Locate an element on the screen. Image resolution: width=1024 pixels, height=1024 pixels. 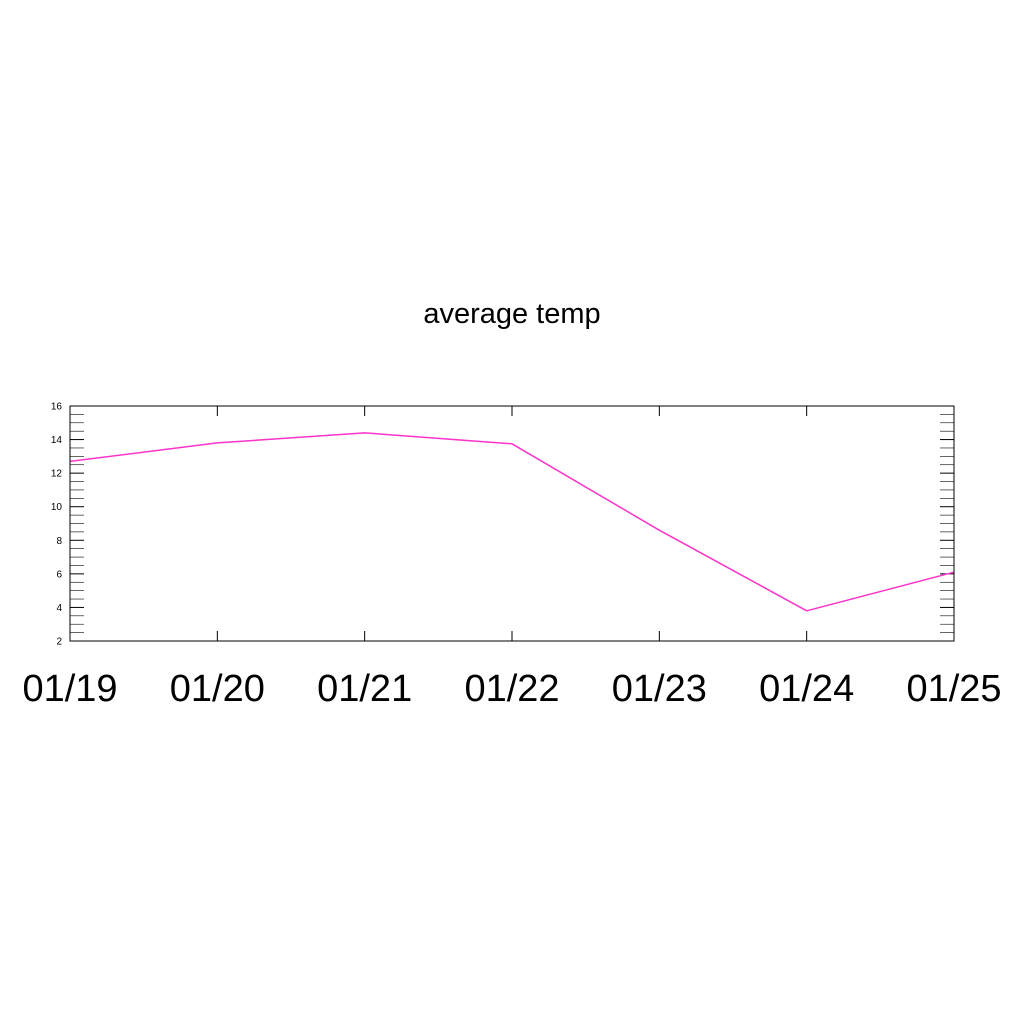
y-tick-label: 16 is located at coordinates (57, 407).